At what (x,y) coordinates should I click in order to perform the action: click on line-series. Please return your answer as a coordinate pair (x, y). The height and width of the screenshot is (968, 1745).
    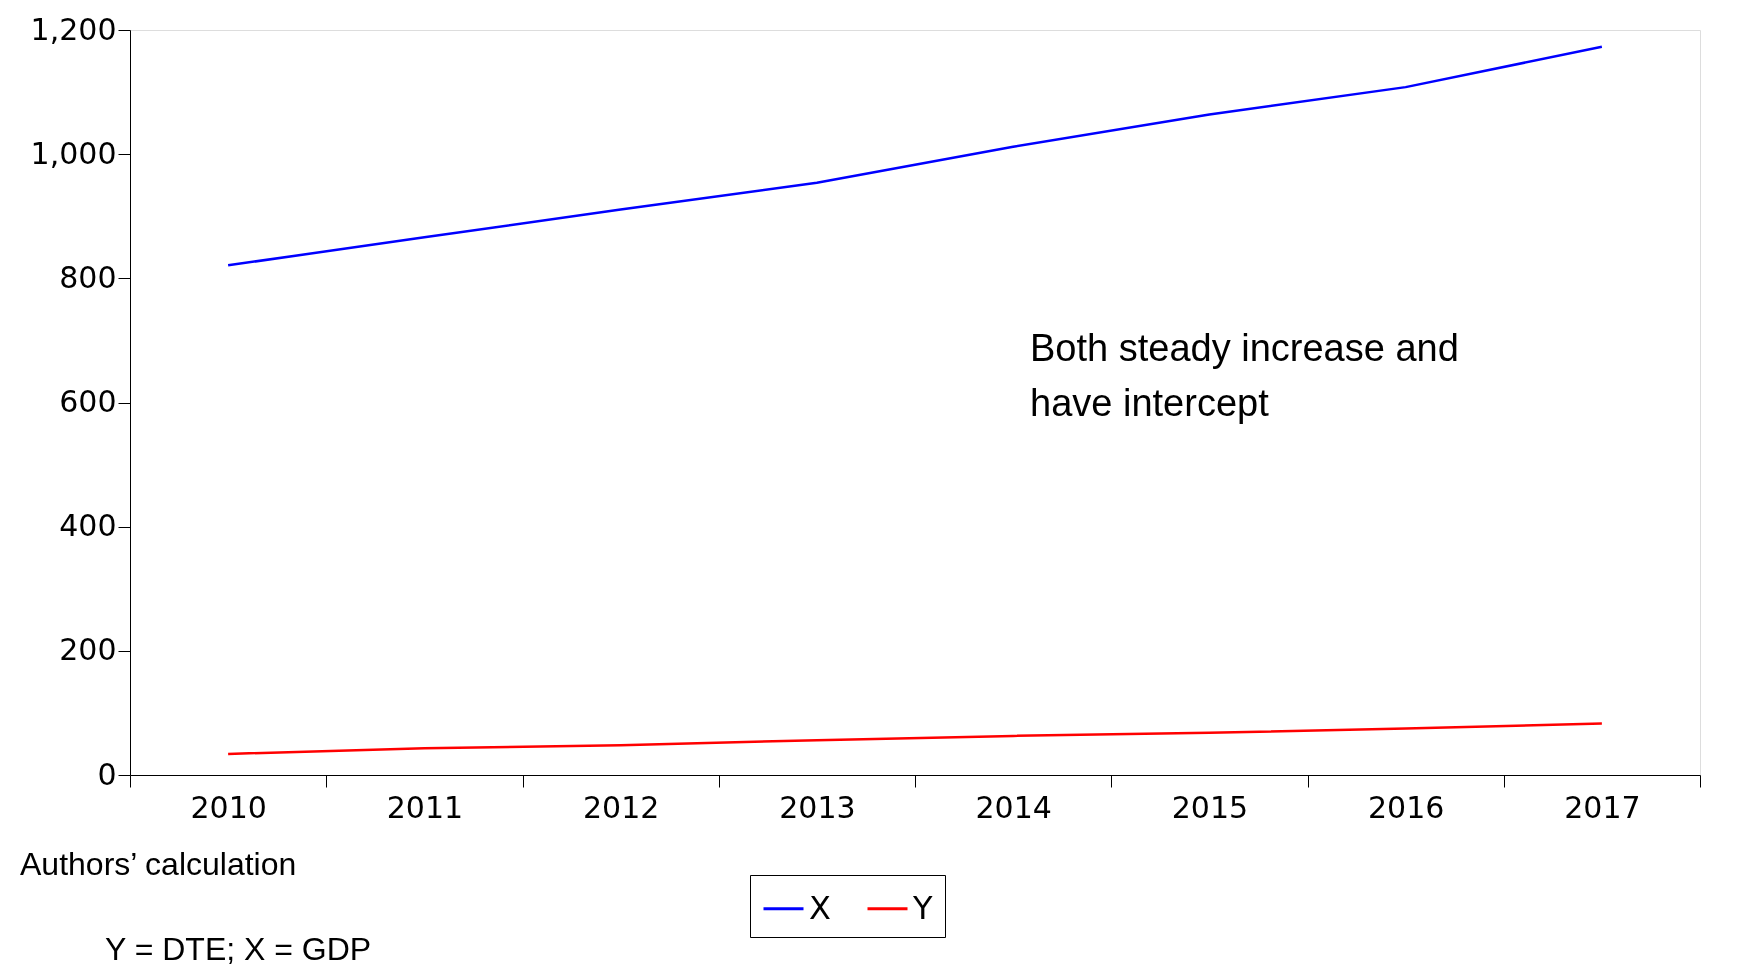
    Looking at the image, I should click on (915, 739).